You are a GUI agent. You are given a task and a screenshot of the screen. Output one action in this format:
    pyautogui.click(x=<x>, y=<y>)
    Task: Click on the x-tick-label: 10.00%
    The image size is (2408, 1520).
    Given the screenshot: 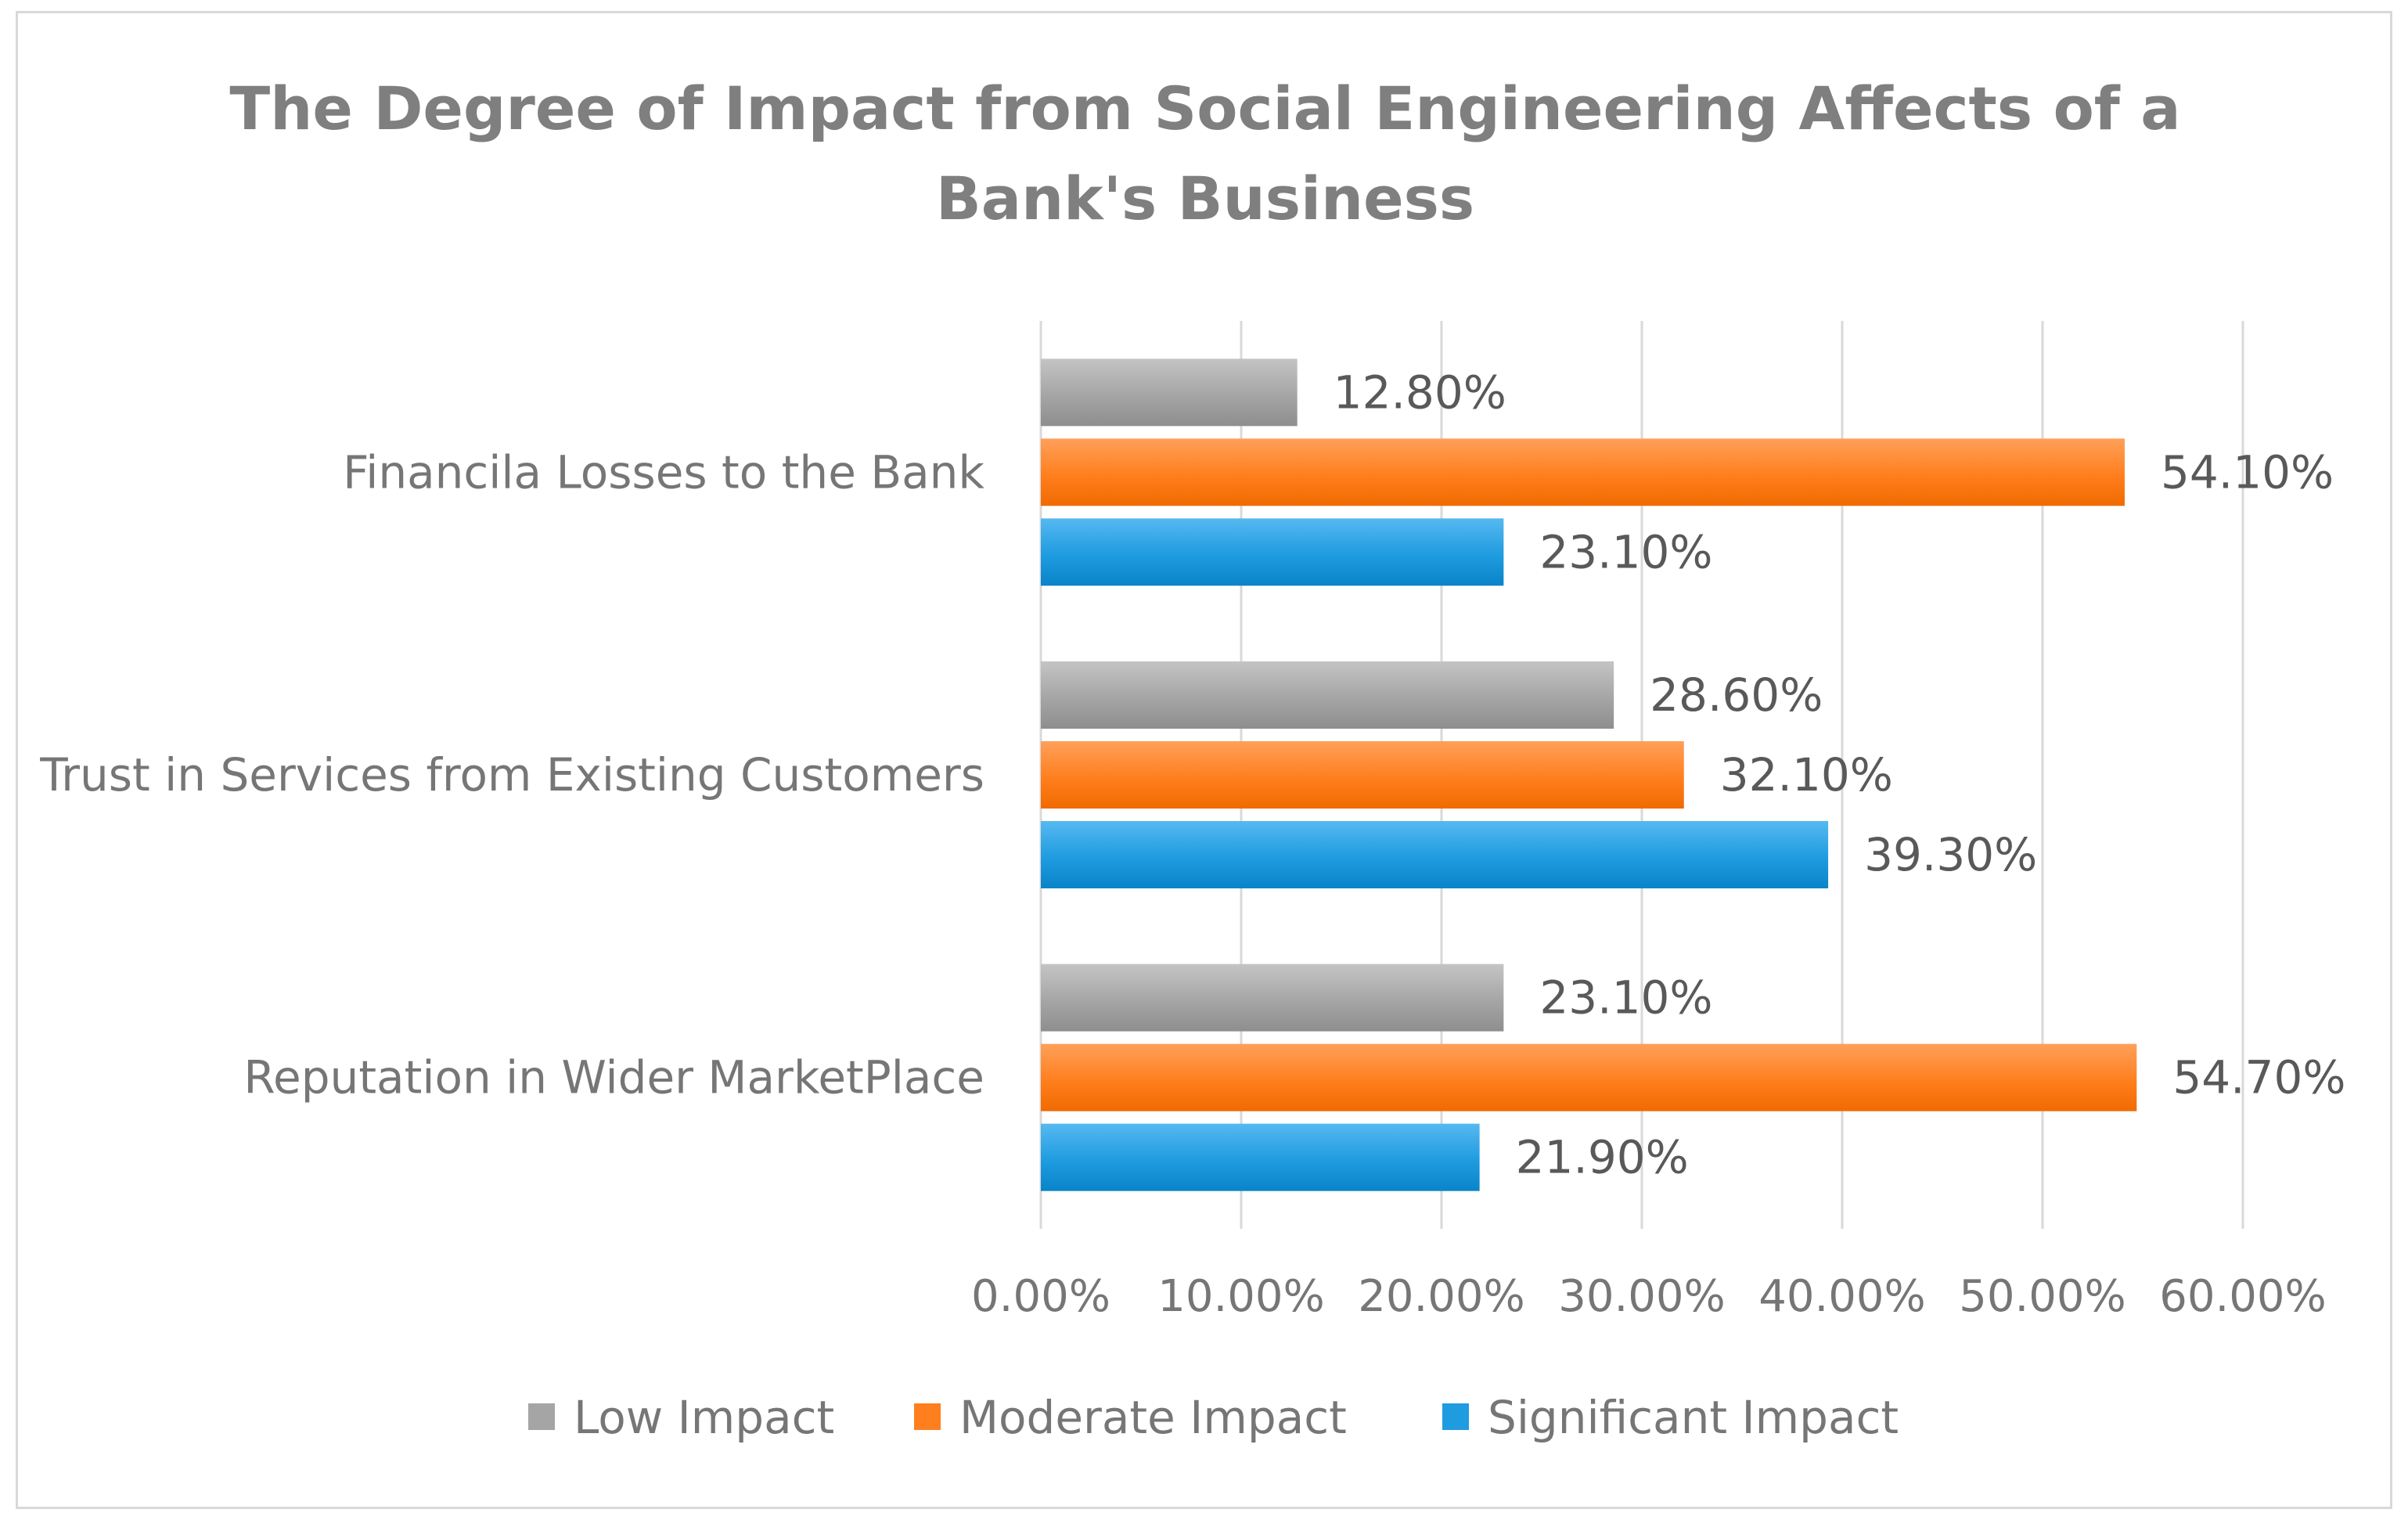 What is the action you would take?
    pyautogui.click(x=1241, y=1296)
    